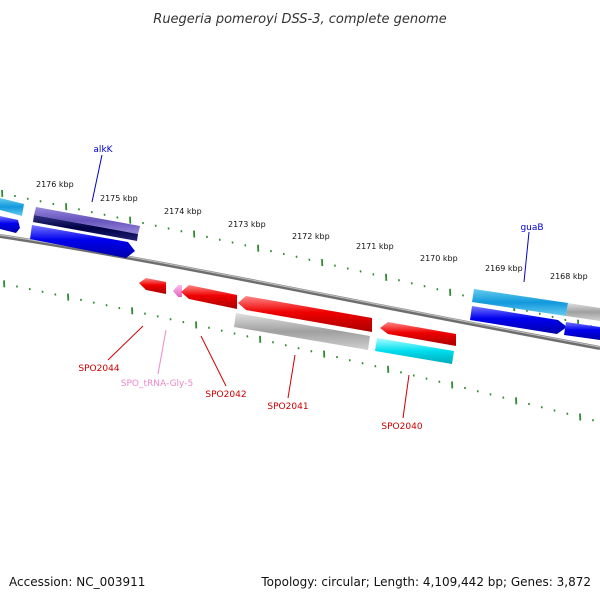 The width and height of the screenshot is (600, 600). What do you see at coordinates (157, 384) in the screenshot?
I see `gene-label-tRNA-Gly-5: SPO_tRNA-Gly-5` at bounding box center [157, 384].